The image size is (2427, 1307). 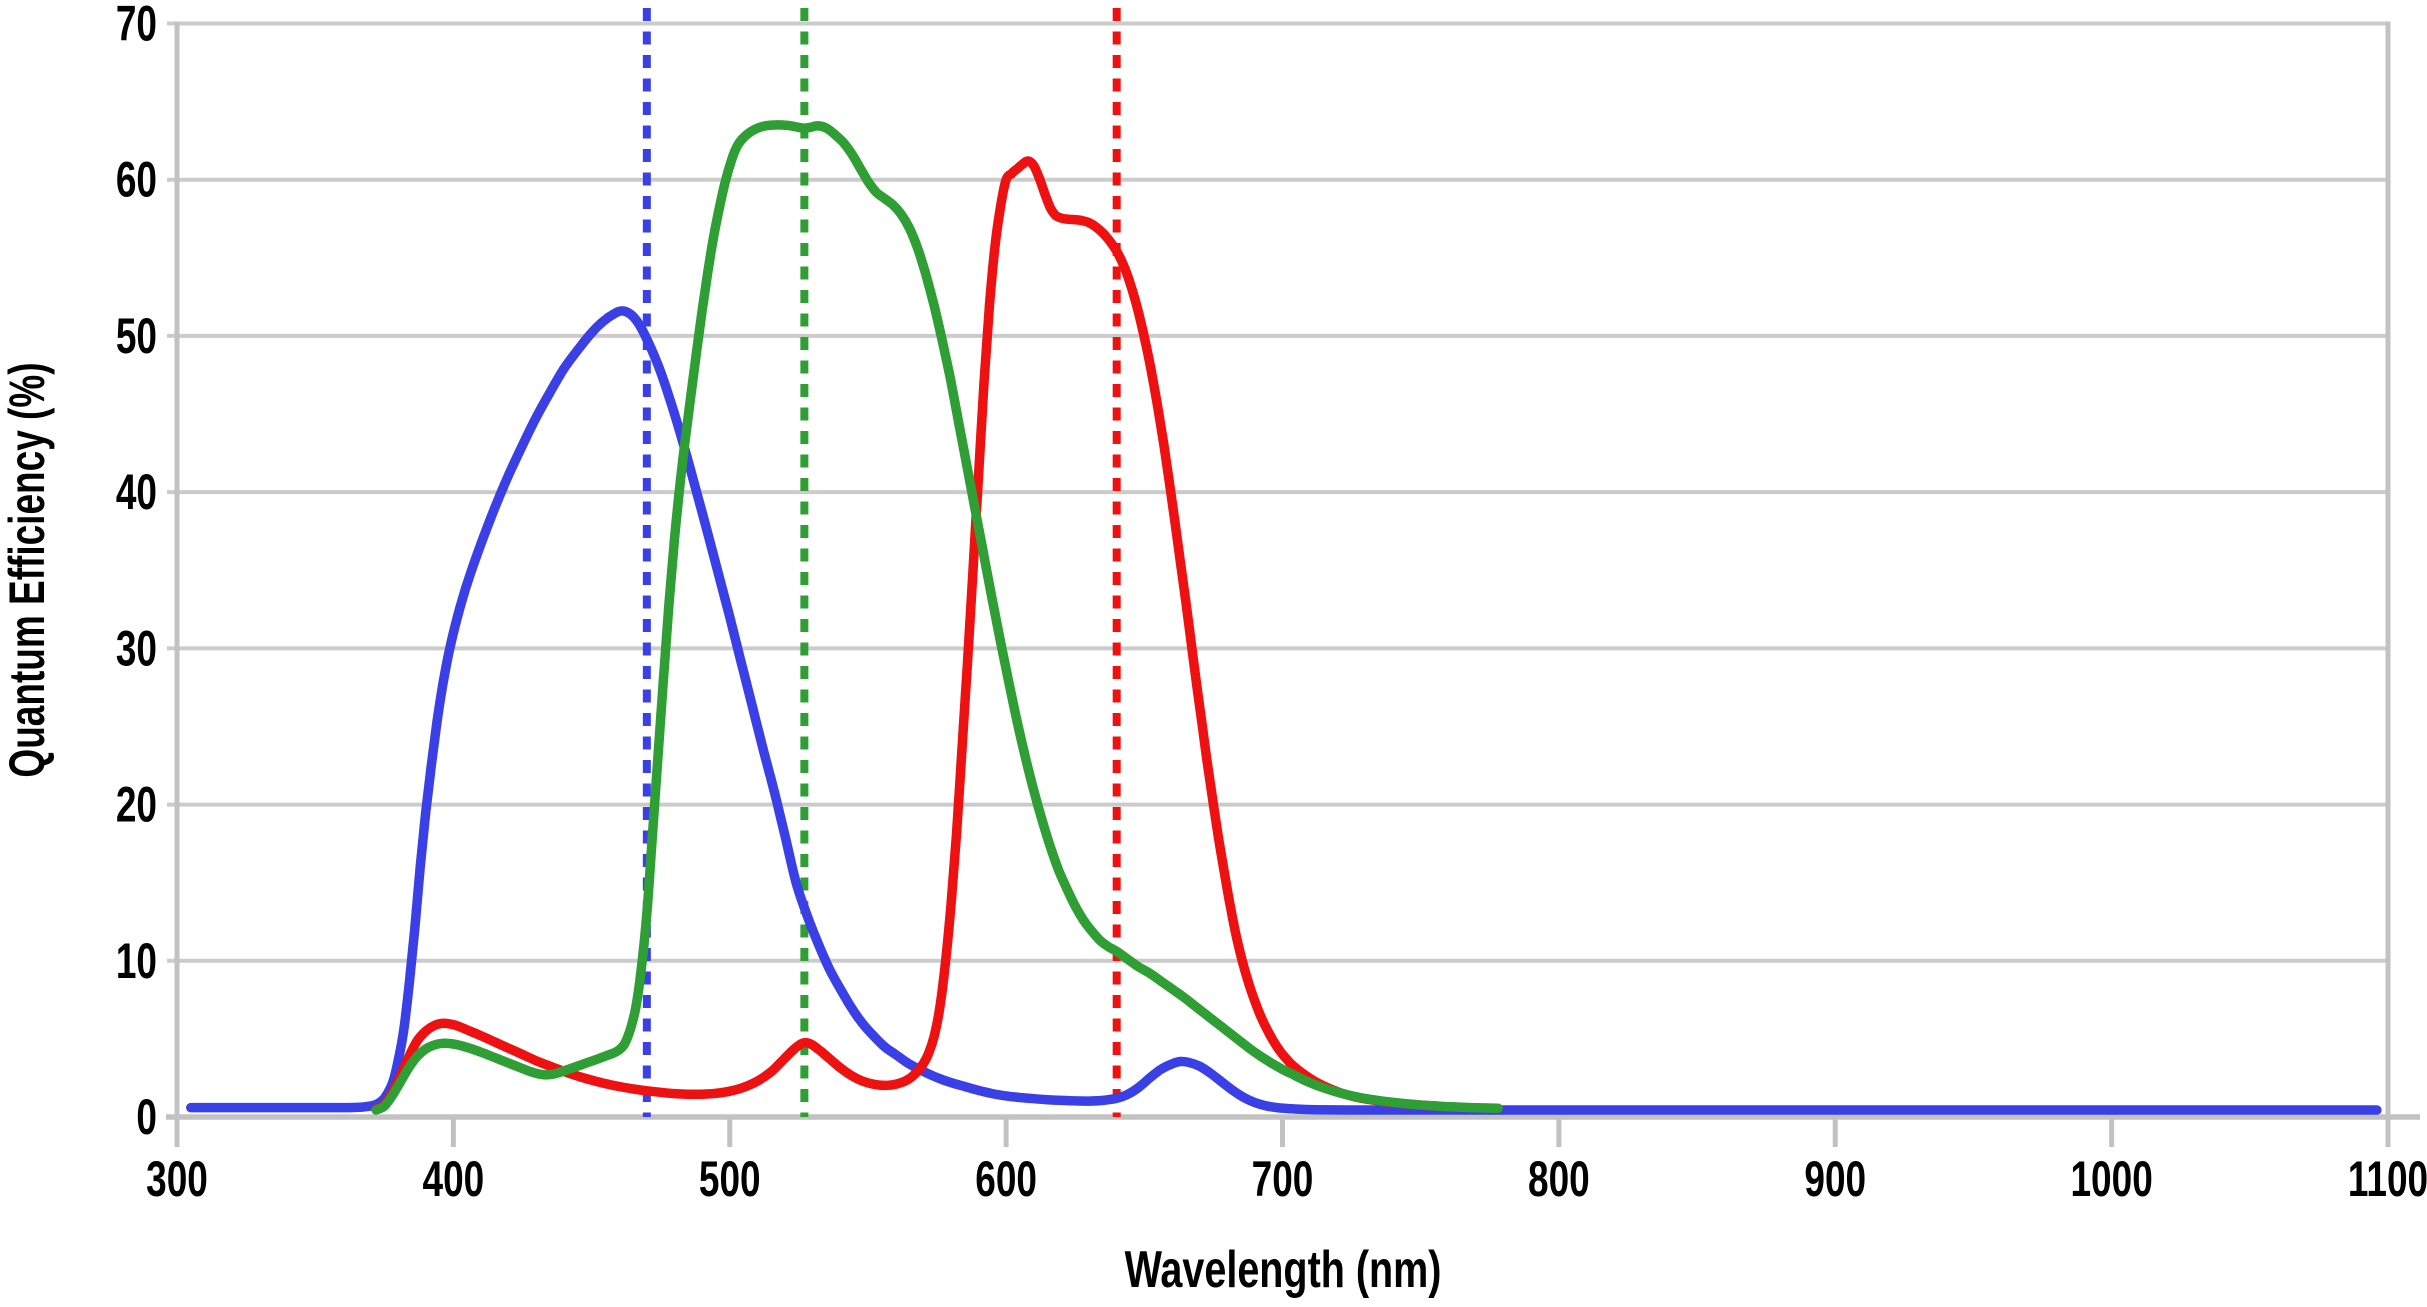 What do you see at coordinates (1559, 1180) in the screenshot?
I see `x-tick-label-800: 800` at bounding box center [1559, 1180].